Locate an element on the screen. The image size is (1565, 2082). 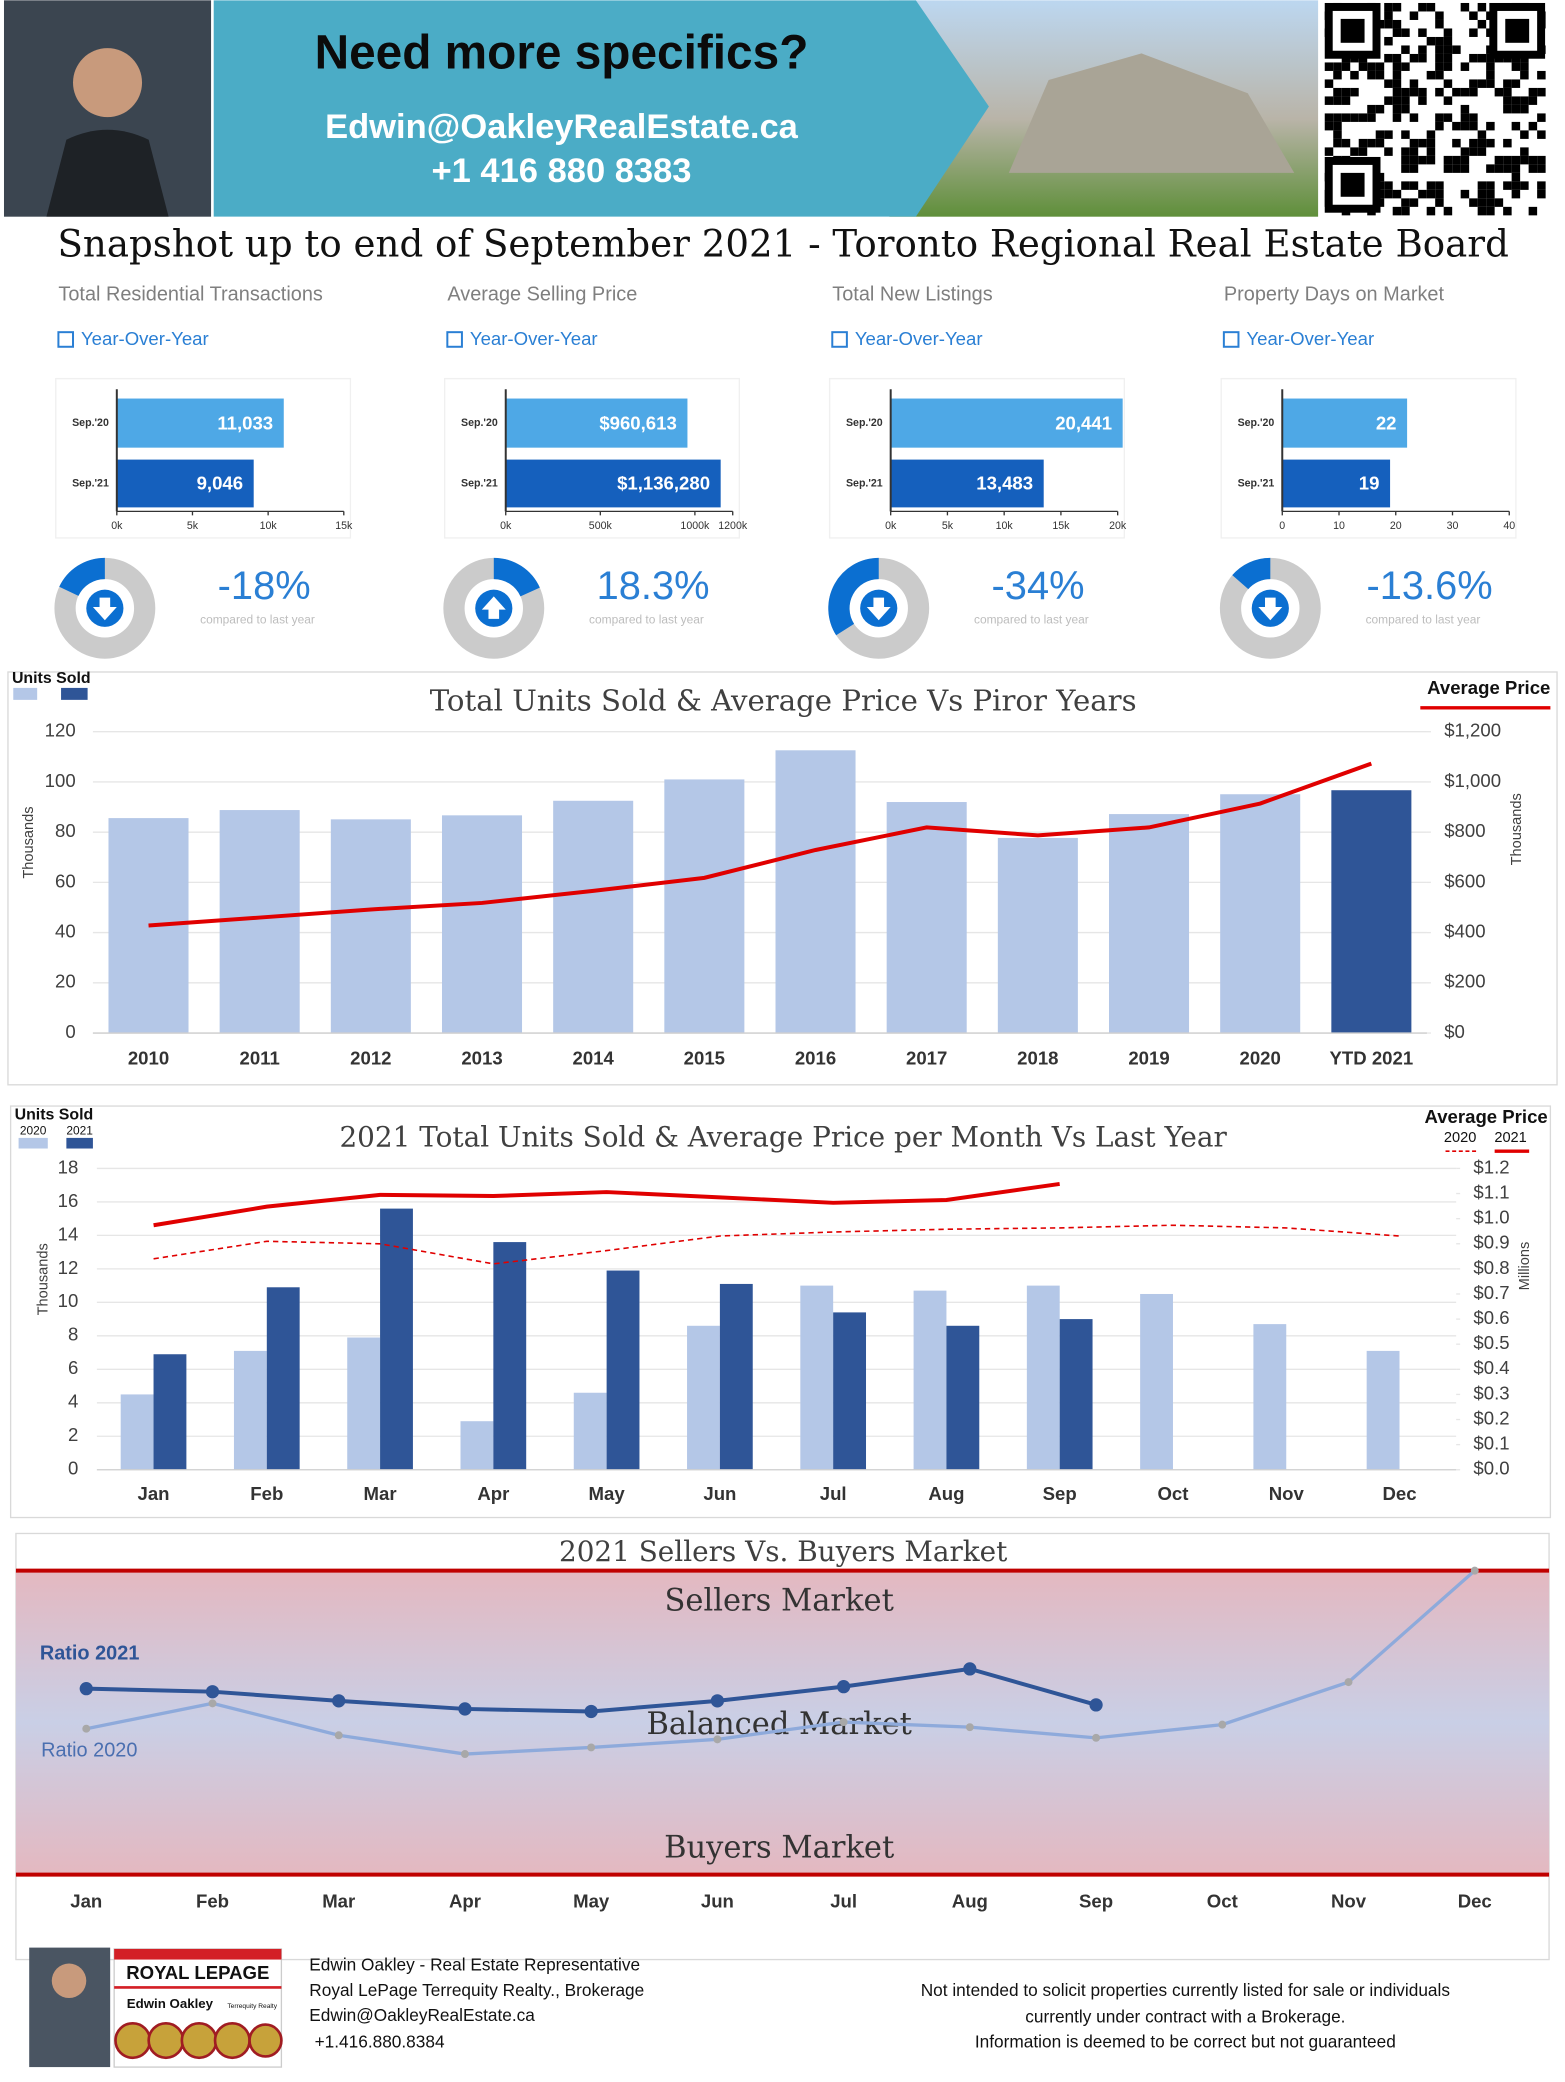
x-tick-label: Aug is located at coordinates (970, 1900).